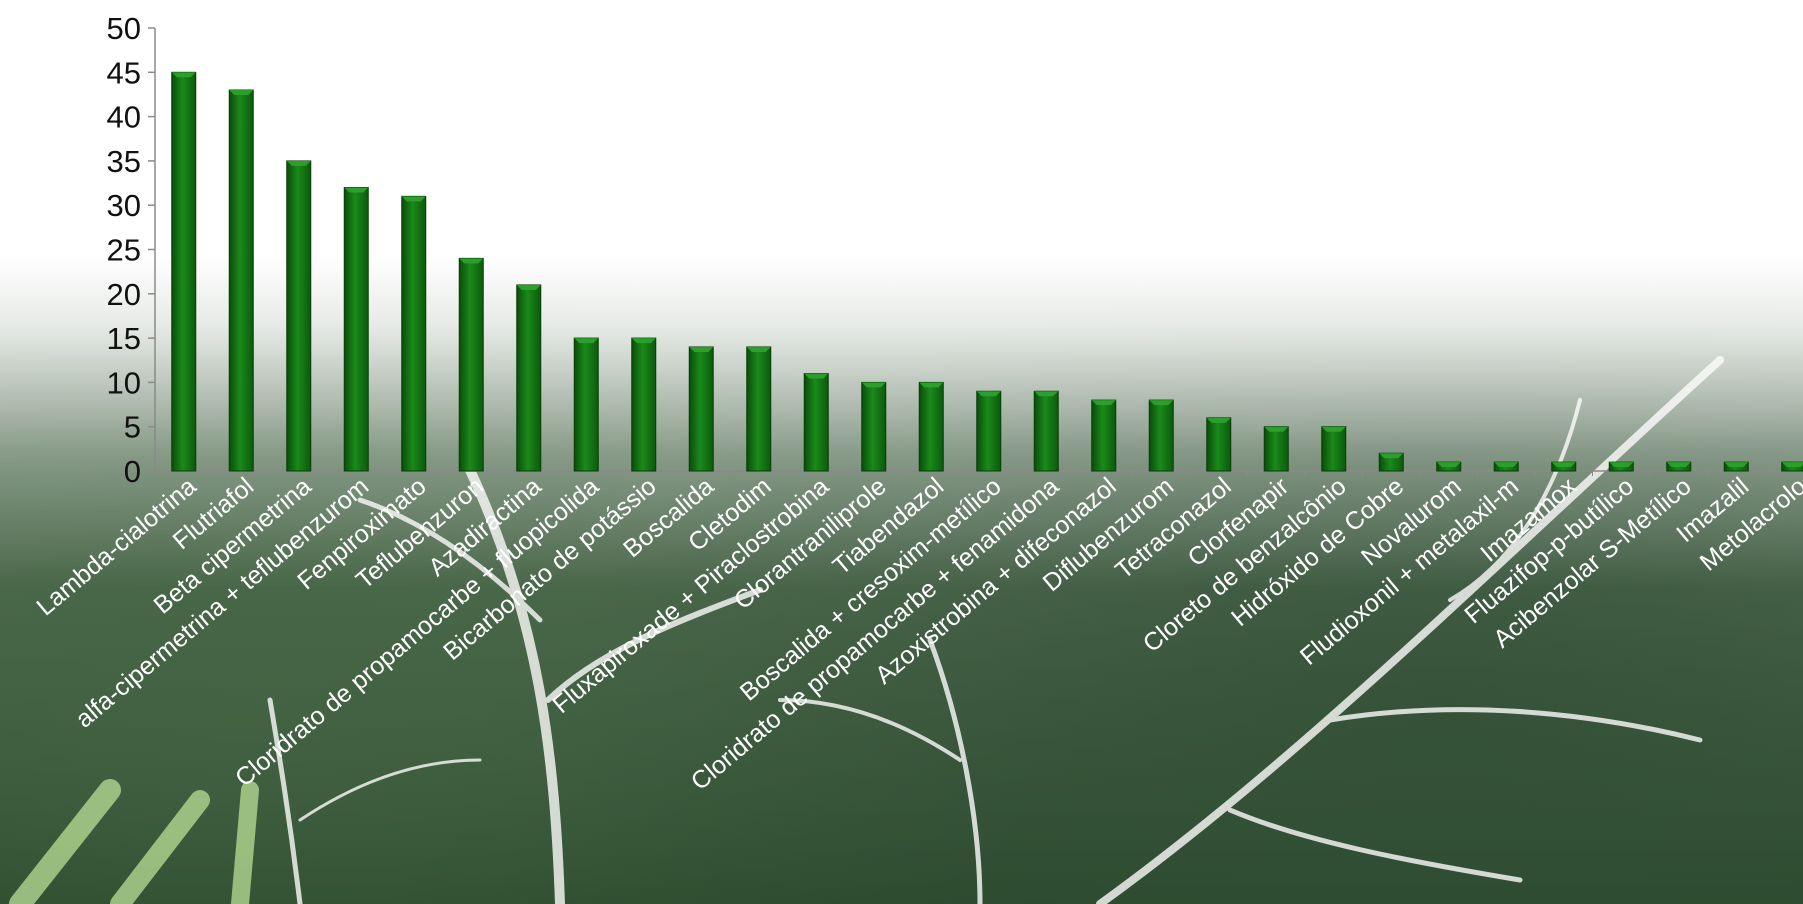 This screenshot has height=904, width=1803. What do you see at coordinates (124, 338) in the screenshot?
I see `y-tick-label: 15` at bounding box center [124, 338].